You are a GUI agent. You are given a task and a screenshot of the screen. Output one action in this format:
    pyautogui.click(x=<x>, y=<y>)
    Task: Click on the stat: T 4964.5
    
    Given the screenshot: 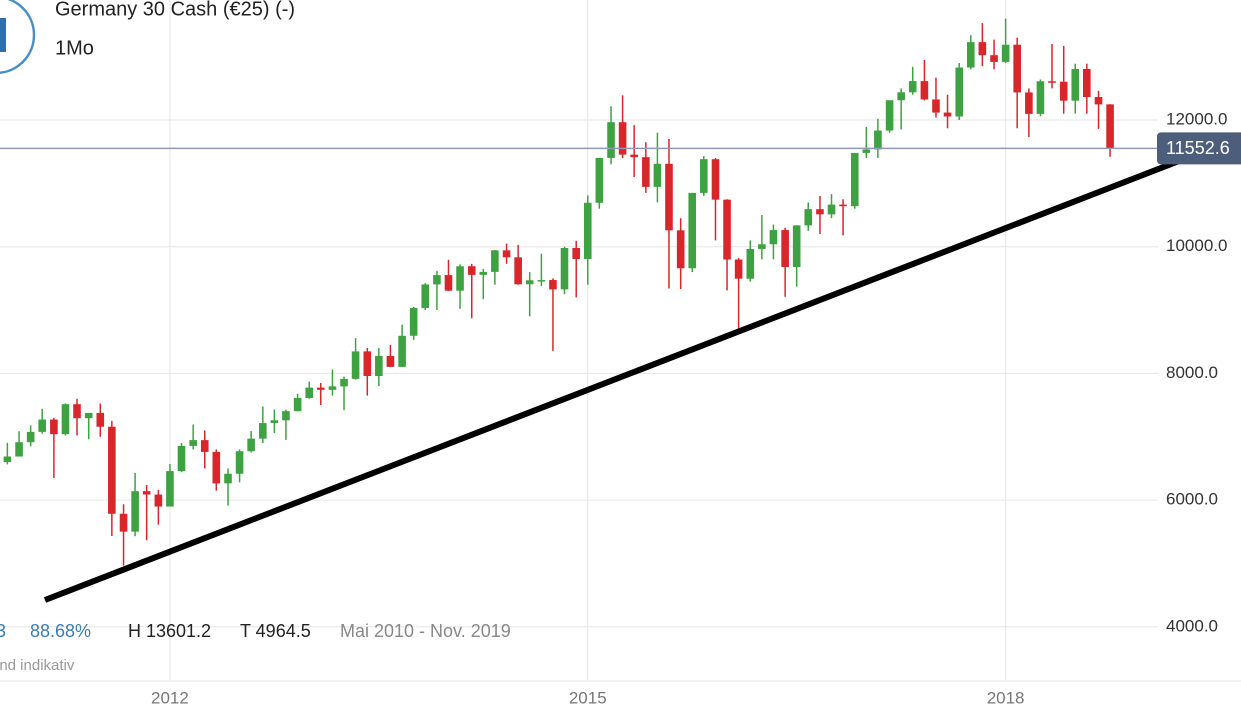 What is the action you would take?
    pyautogui.click(x=275, y=631)
    